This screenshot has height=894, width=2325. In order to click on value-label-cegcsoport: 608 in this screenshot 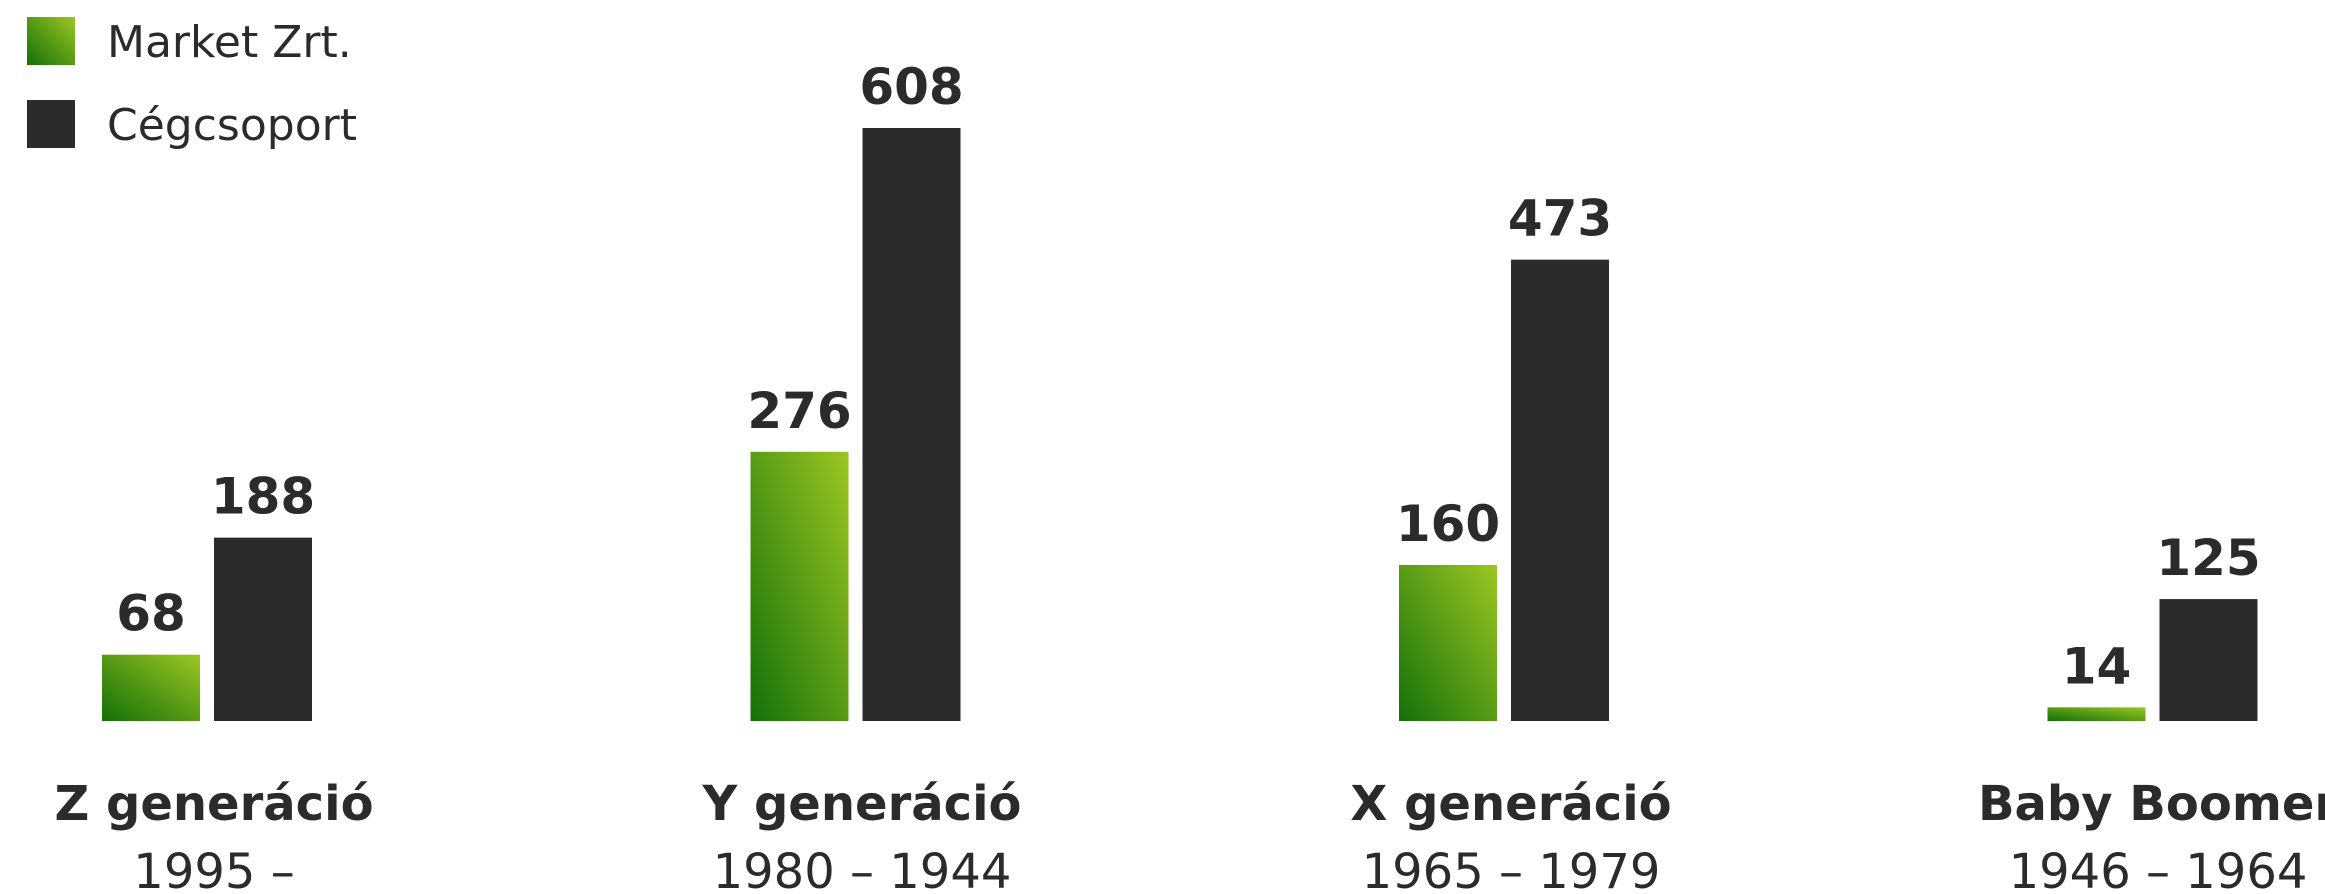, I will do `click(911, 87)`.